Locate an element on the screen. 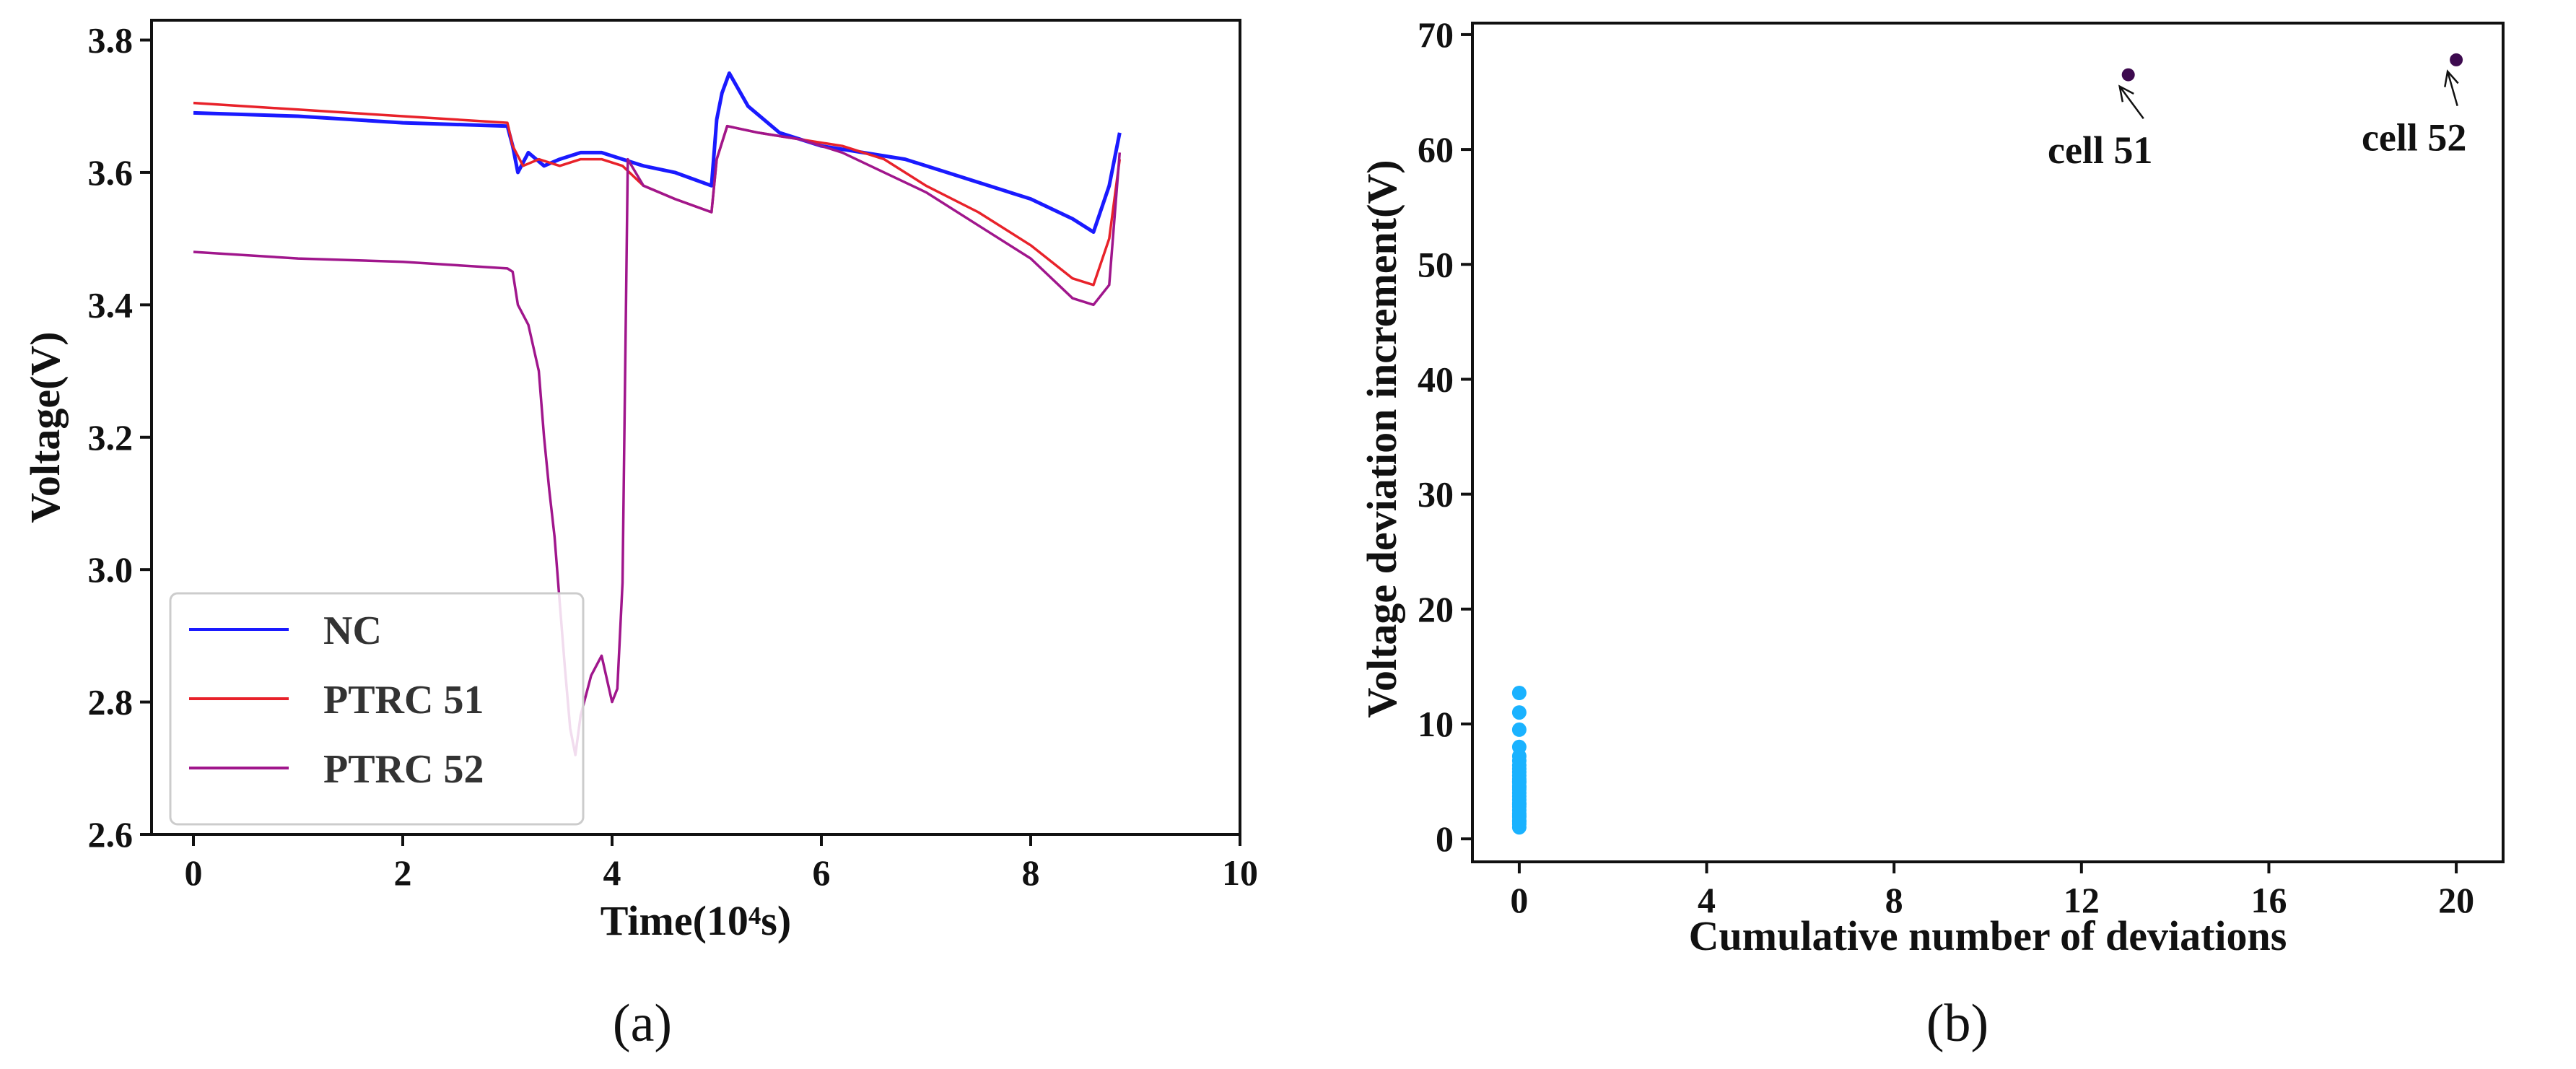  legend-label-nc: NC is located at coordinates (352, 630).